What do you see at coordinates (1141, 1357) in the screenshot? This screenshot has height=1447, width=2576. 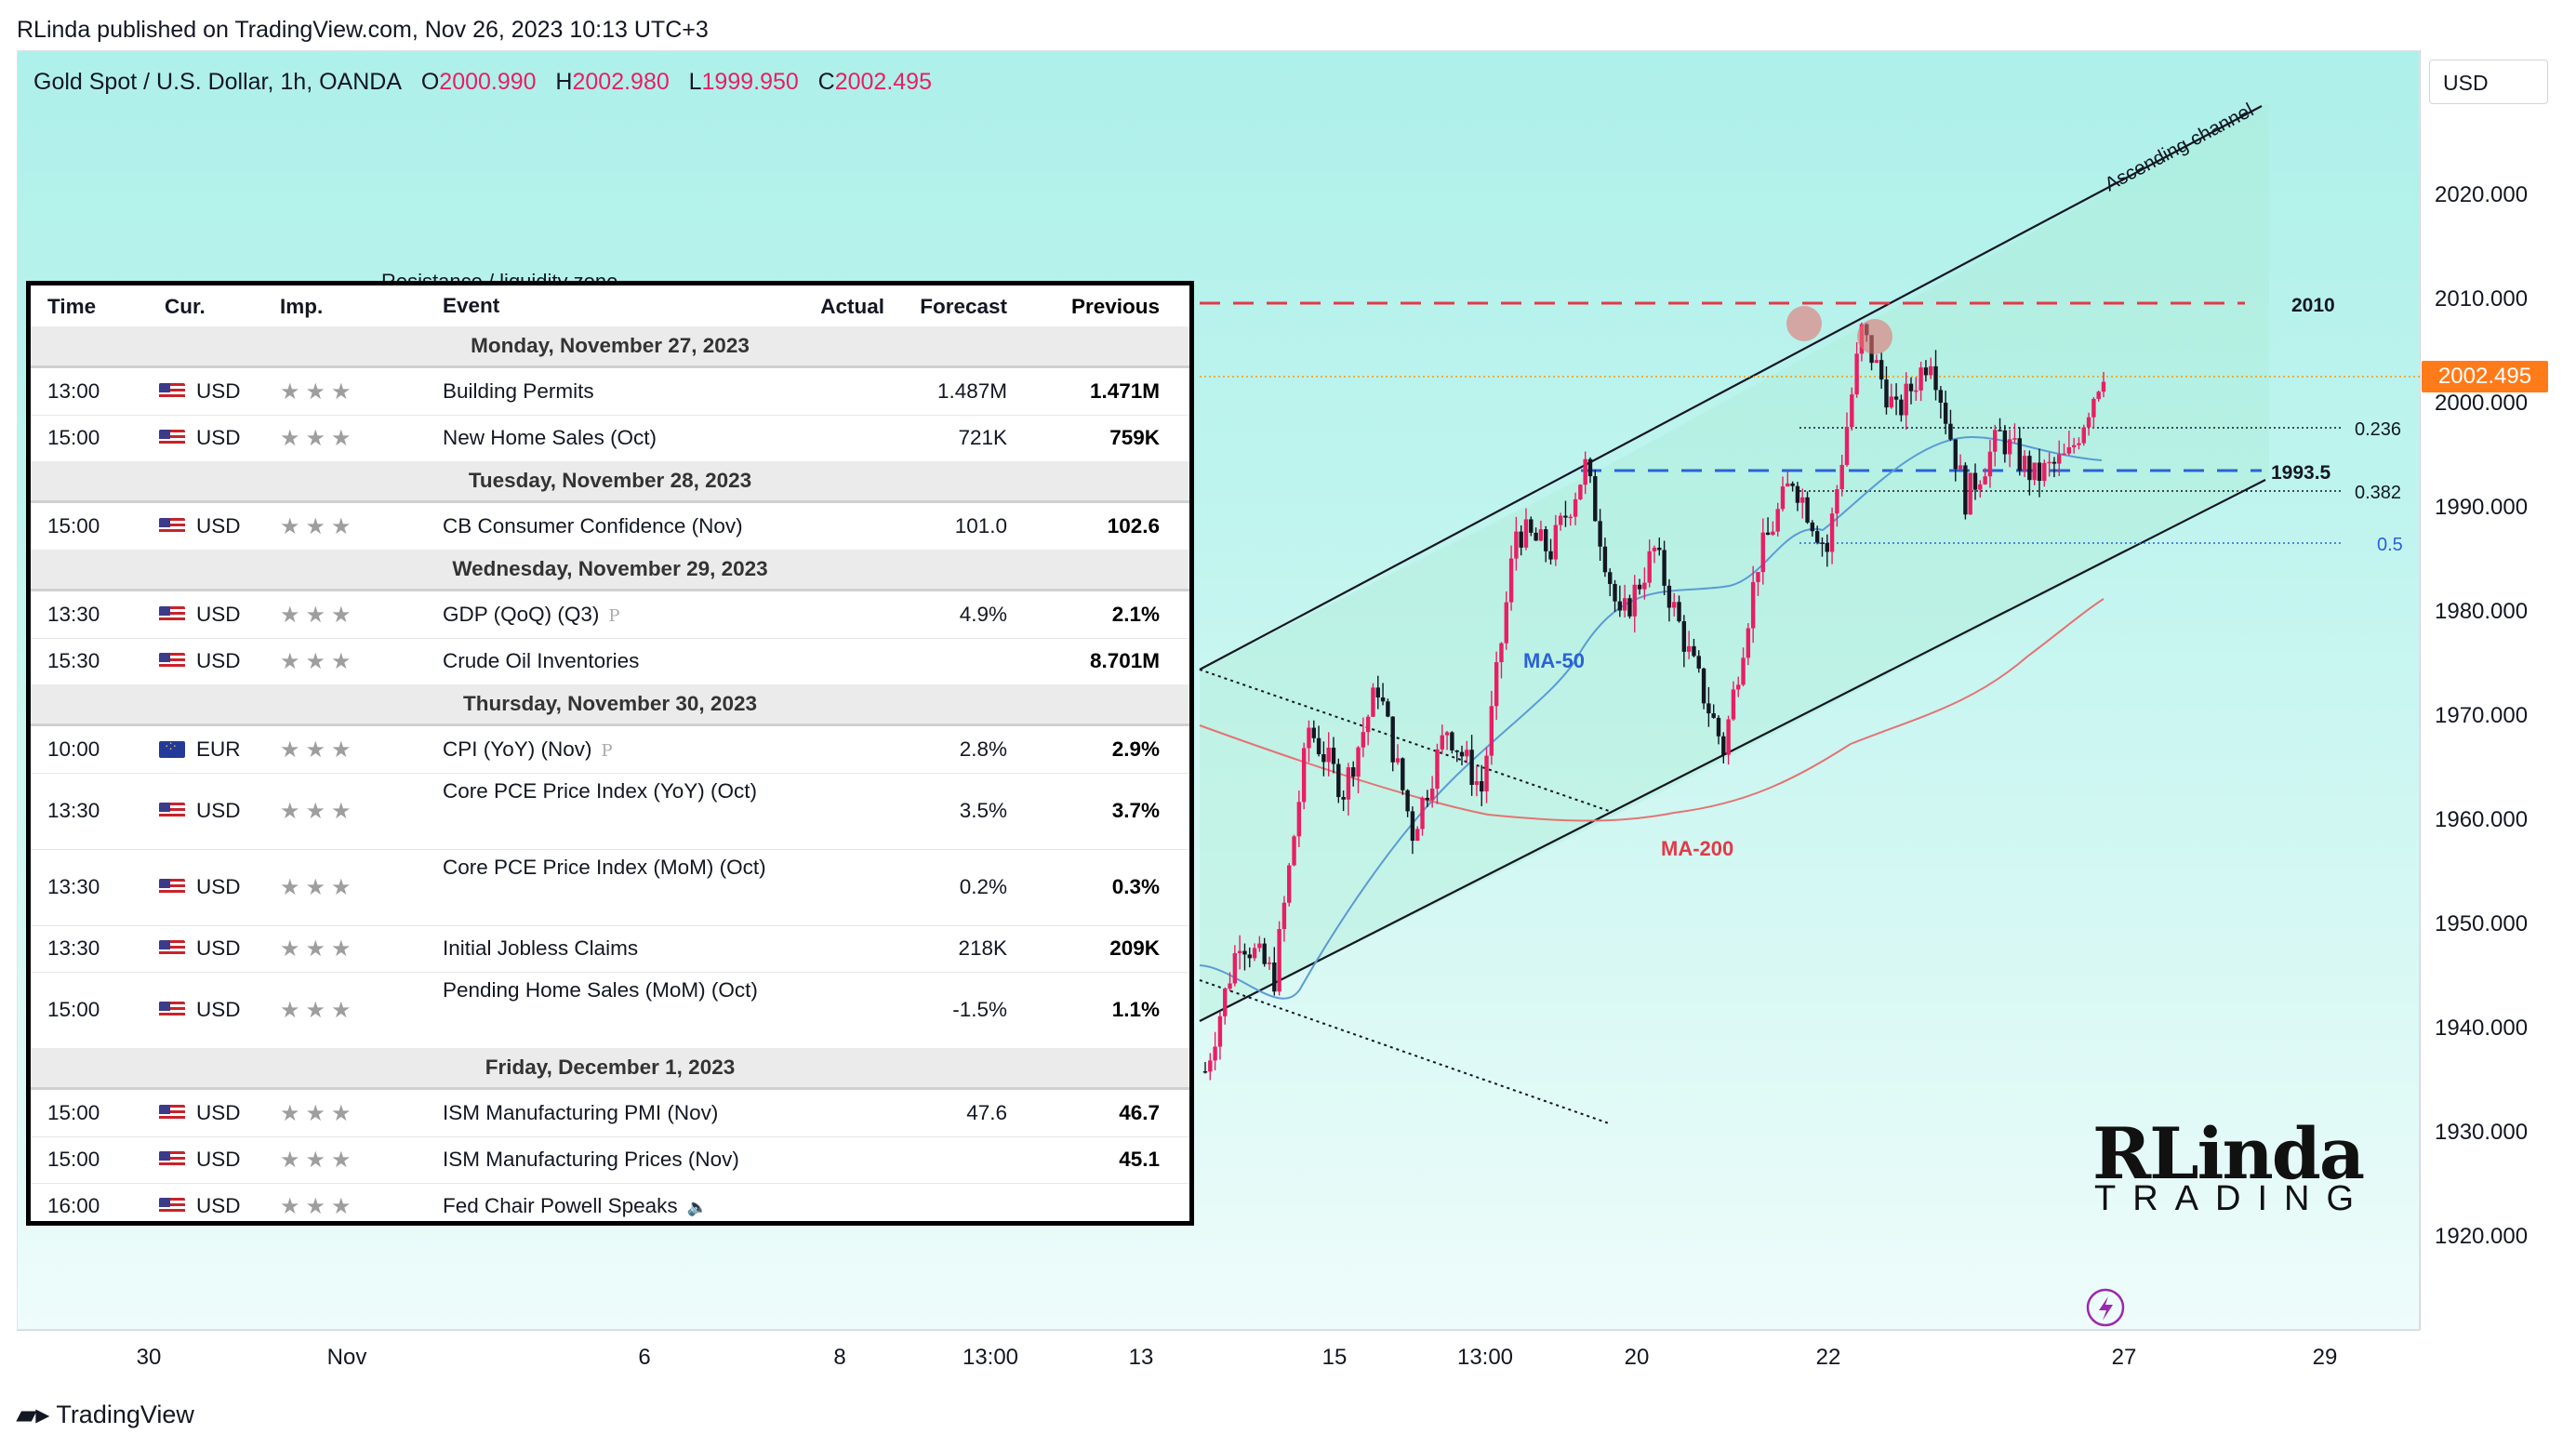 I see `time-tick: 13` at bounding box center [1141, 1357].